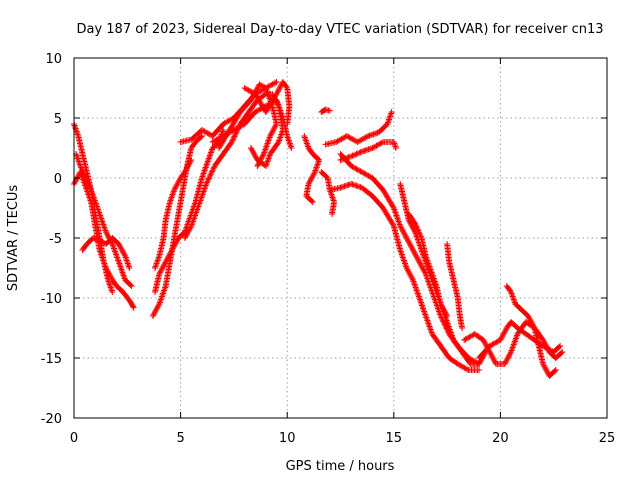 Image resolution: width=640 pixels, height=480 pixels. I want to click on y-tick-label: 0, so click(58, 179).